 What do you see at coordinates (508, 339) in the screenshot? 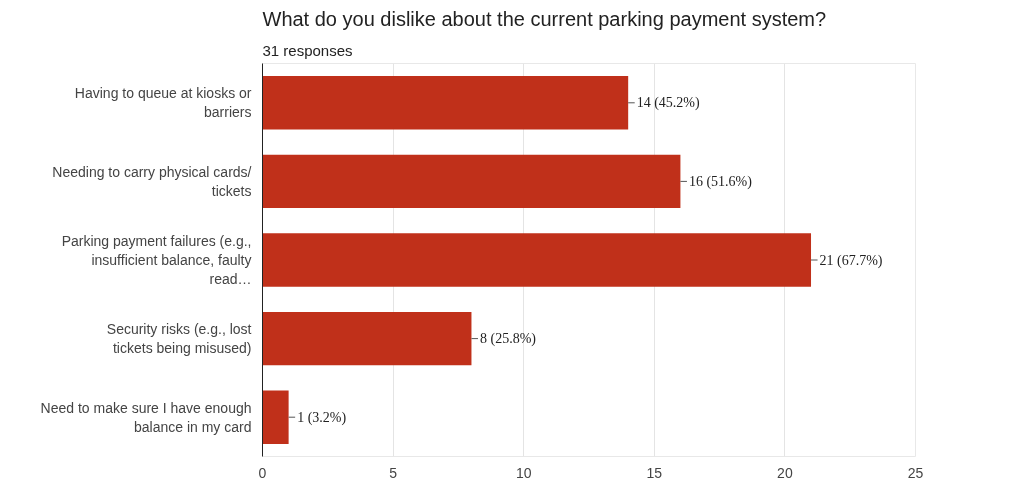
I see `data-label: 8 (25.8%)` at bounding box center [508, 339].